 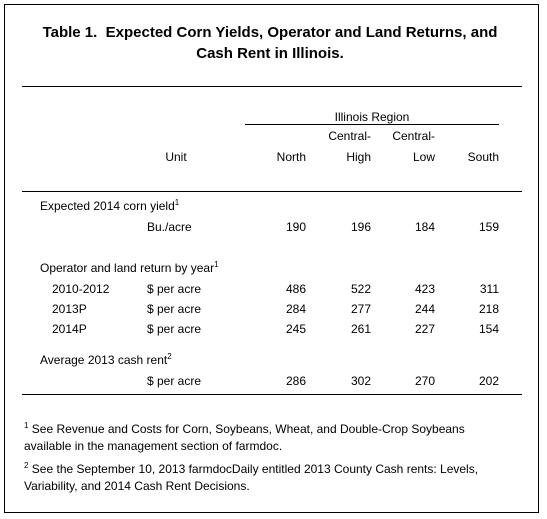 I want to click on section-label: Average 2013 cash rent2, so click(x=106, y=360).